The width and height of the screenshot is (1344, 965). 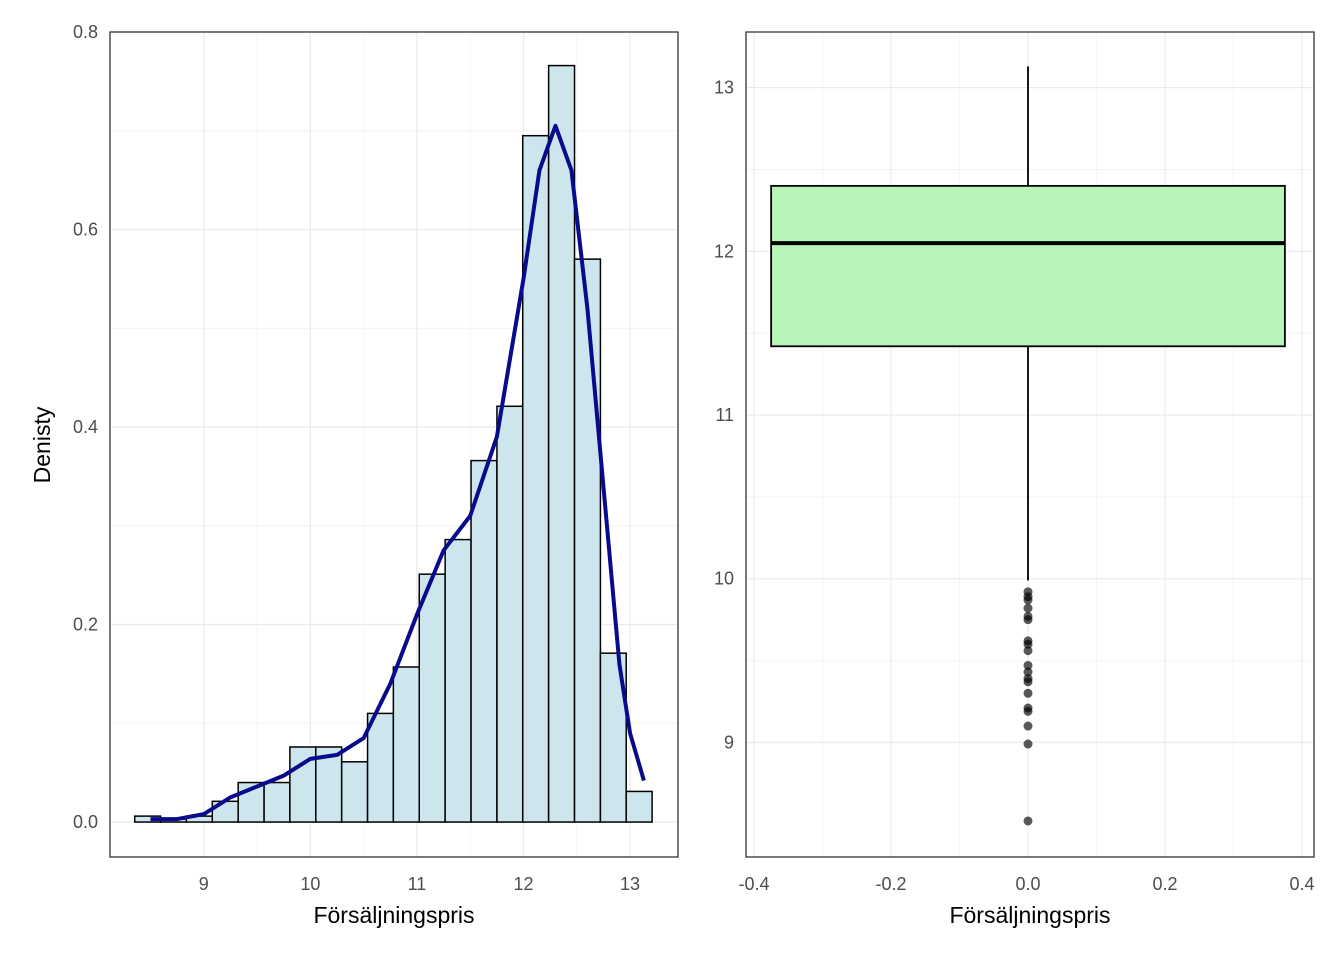 I want to click on x-tick-label: -0.4, so click(x=753, y=884).